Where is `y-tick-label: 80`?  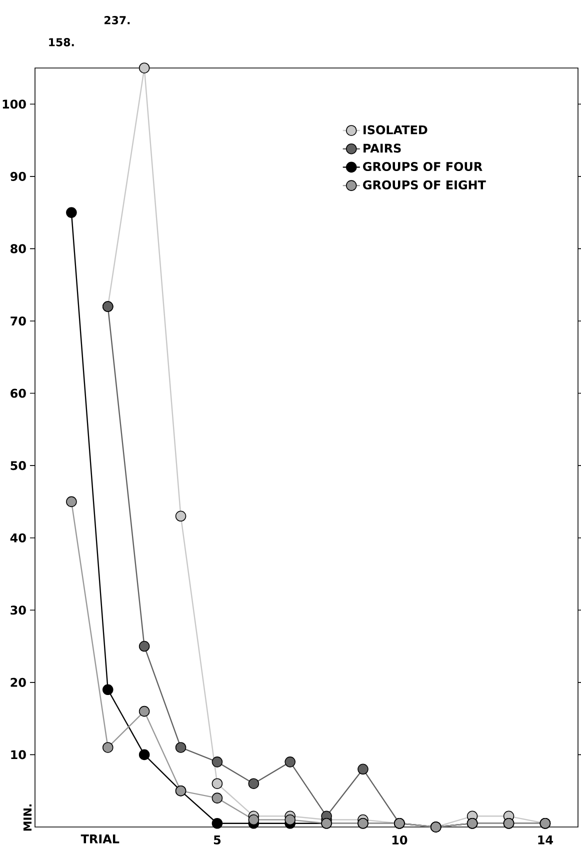
y-tick-label: 80 is located at coordinates (18, 249).